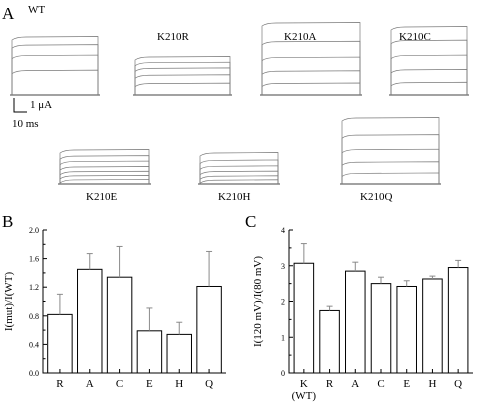 This screenshot has height=405, width=477. I want to click on trace-family-wt: WT, so click(55, 50).